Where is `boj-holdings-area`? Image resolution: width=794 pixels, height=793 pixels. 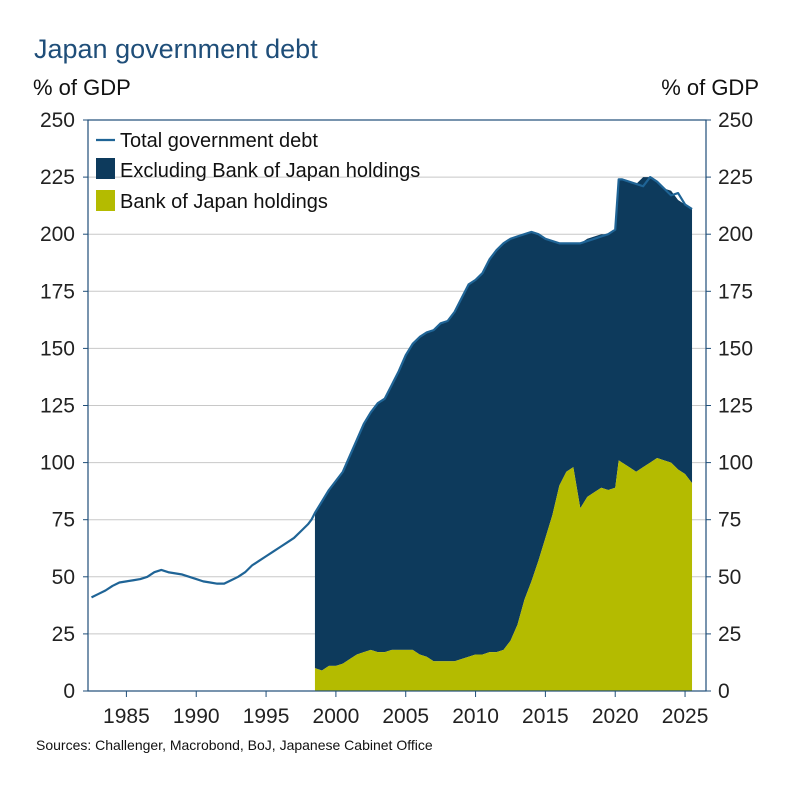
boj-holdings-area is located at coordinates (503, 574).